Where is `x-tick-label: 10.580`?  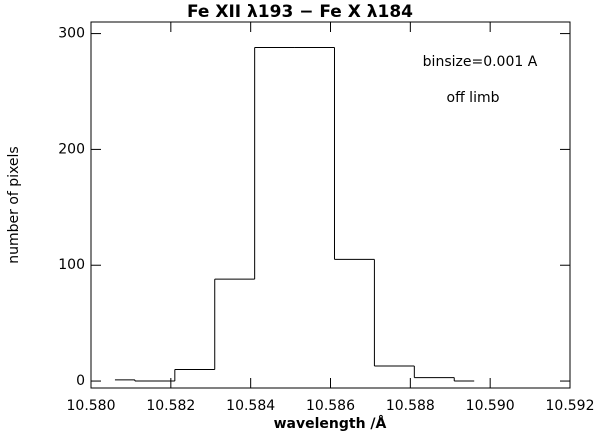 x-tick-label: 10.580 is located at coordinates (91, 406).